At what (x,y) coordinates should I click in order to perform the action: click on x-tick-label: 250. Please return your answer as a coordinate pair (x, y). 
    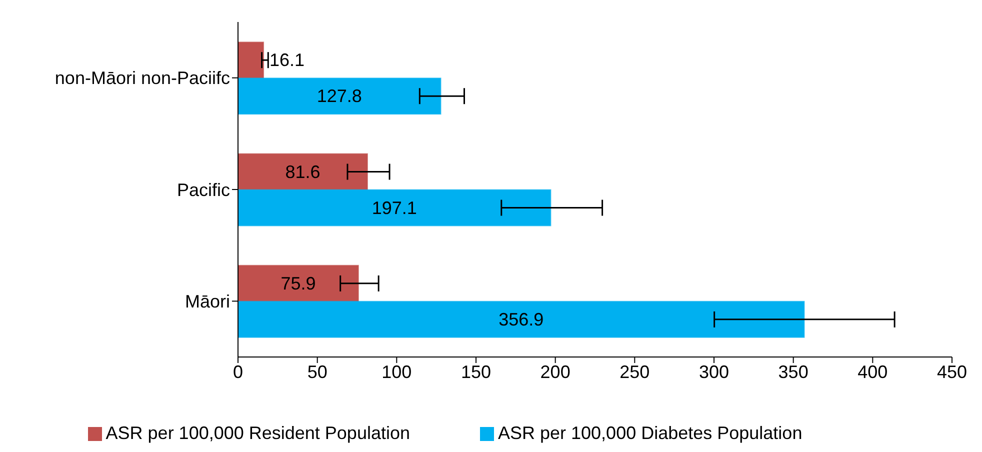
    Looking at the image, I should click on (635, 372).